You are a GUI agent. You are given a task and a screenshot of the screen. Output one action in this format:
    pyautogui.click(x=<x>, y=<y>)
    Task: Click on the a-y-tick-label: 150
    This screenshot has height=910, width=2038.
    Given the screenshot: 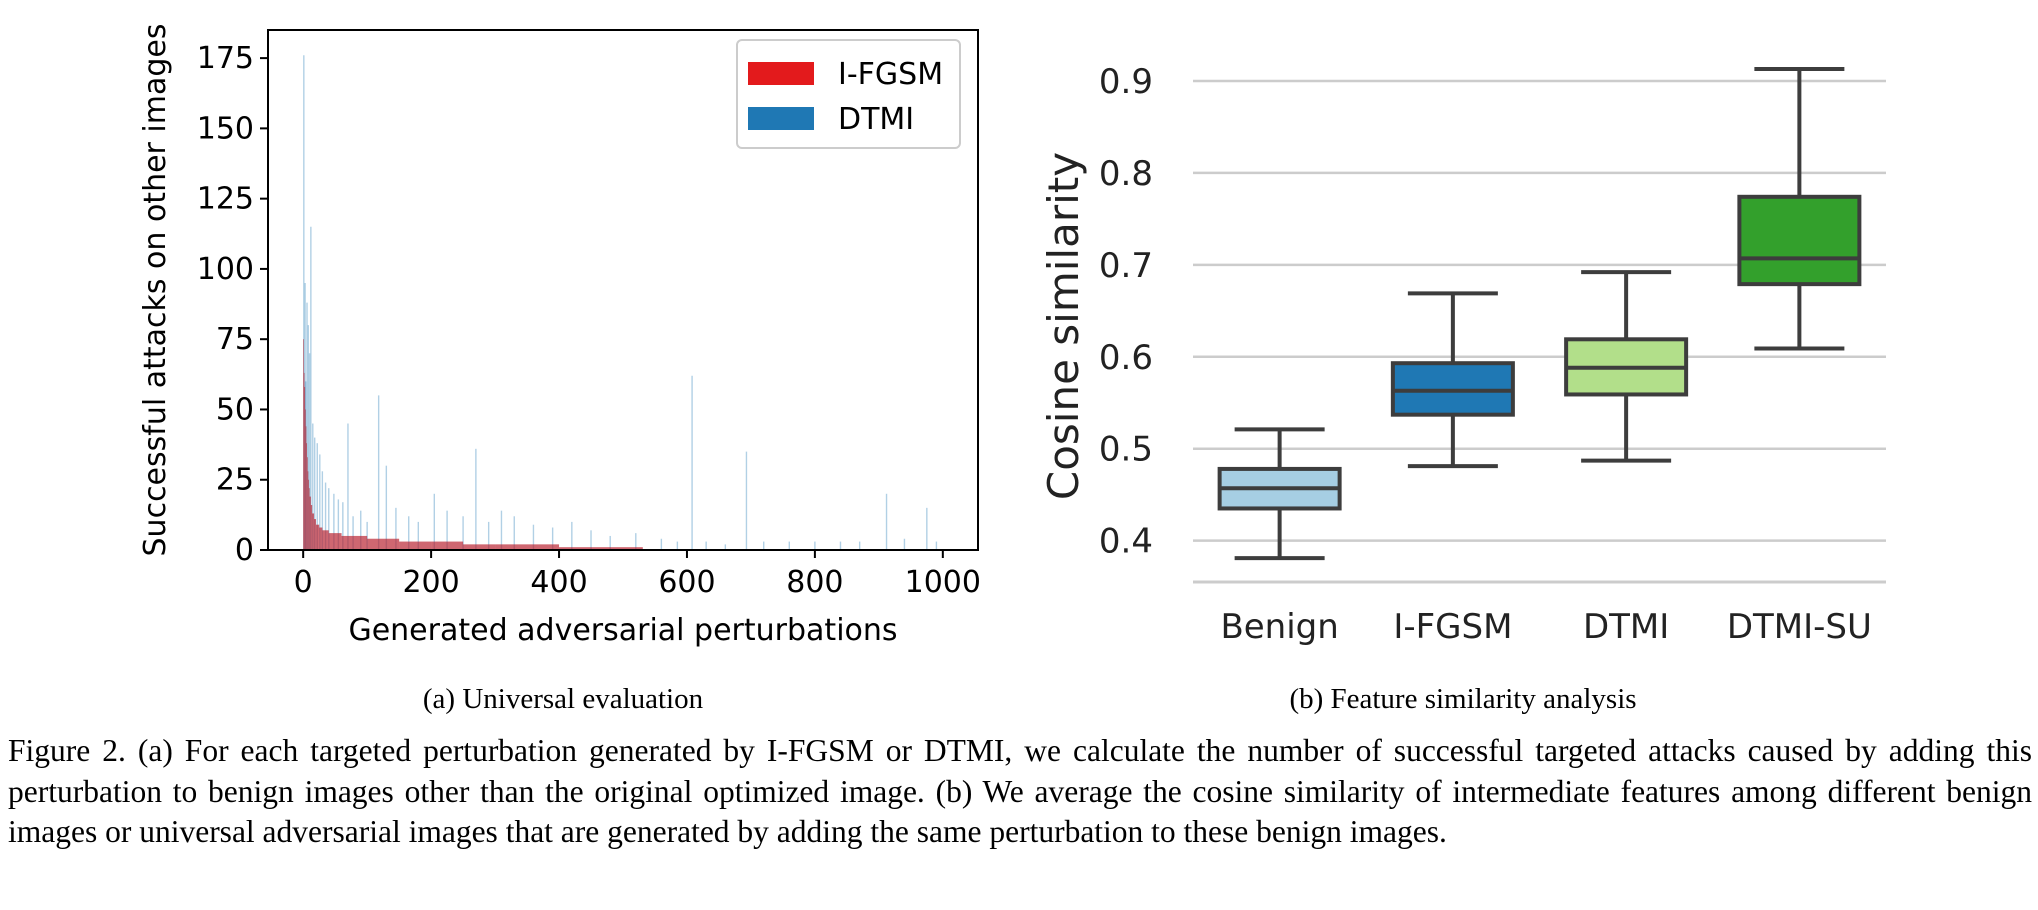 What is the action you would take?
    pyautogui.click(x=225, y=128)
    